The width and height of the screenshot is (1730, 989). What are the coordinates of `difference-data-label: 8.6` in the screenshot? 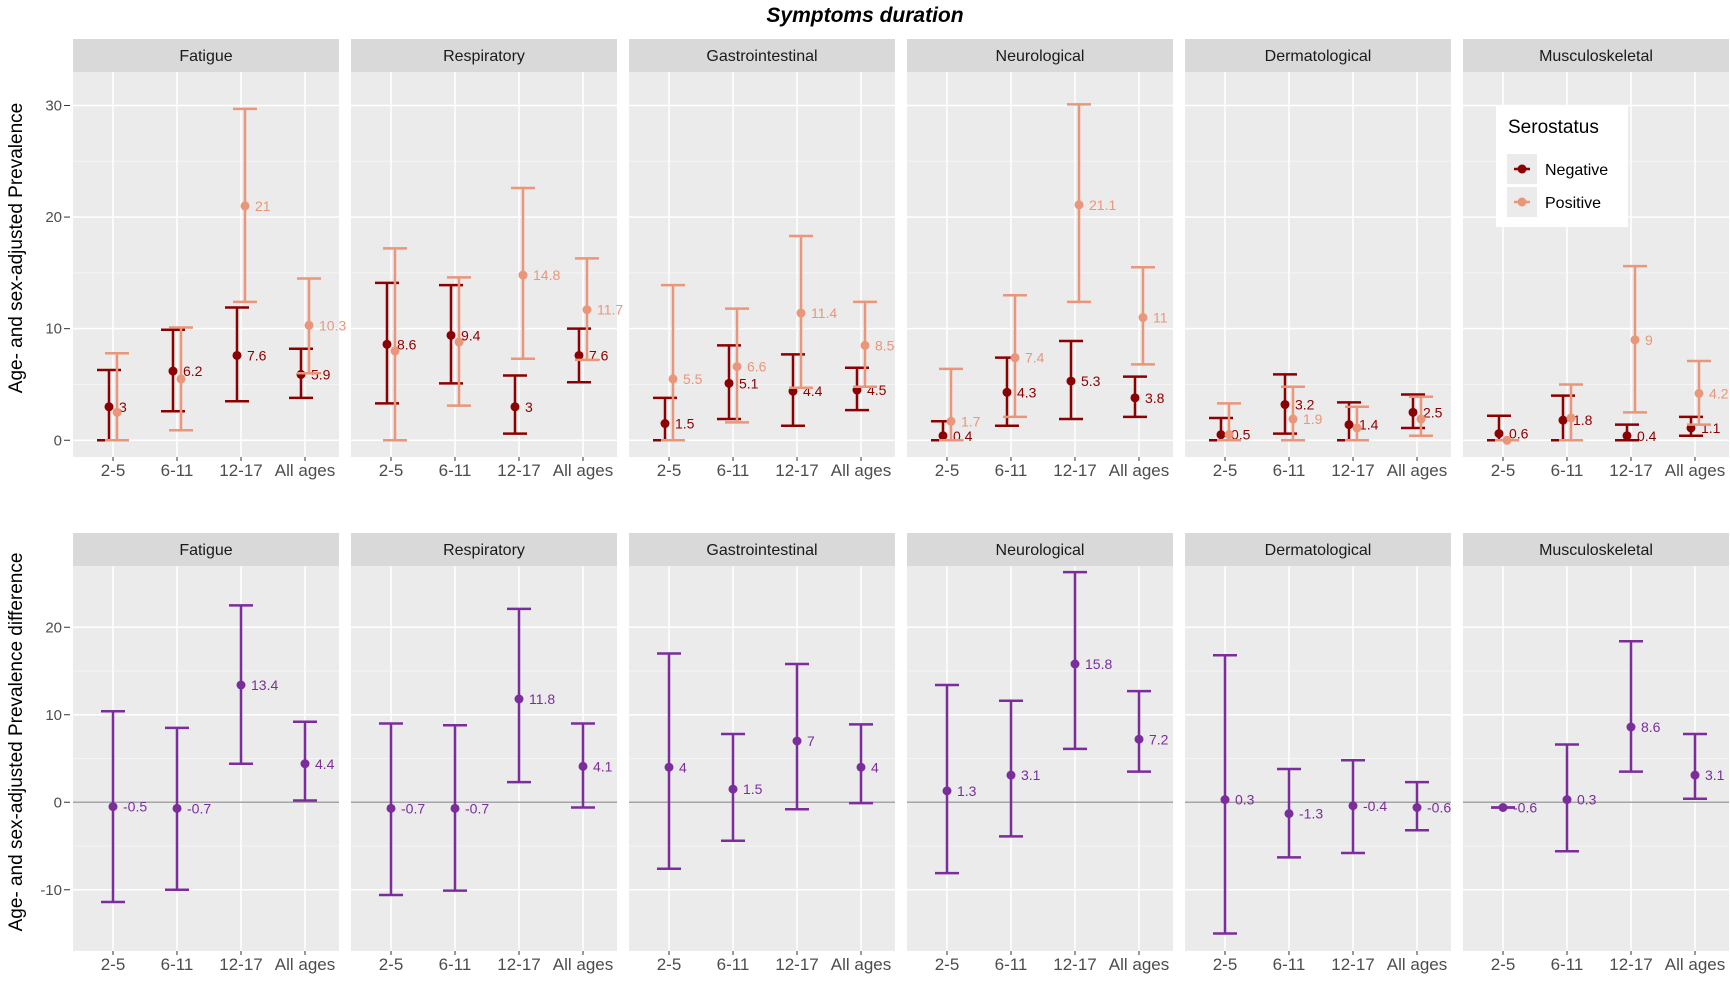 It's located at (1651, 727).